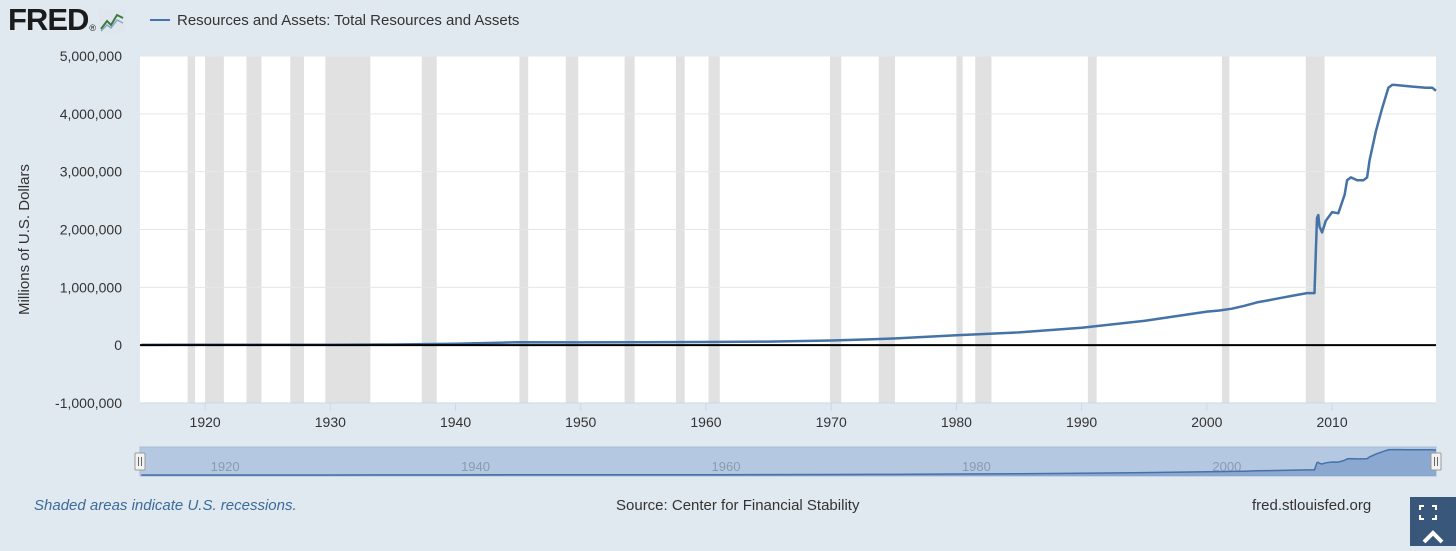 Image resolution: width=1456 pixels, height=551 pixels. Describe the element at coordinates (1312, 505) in the screenshot. I see `site-link: fred.stlouisfed.org` at that location.